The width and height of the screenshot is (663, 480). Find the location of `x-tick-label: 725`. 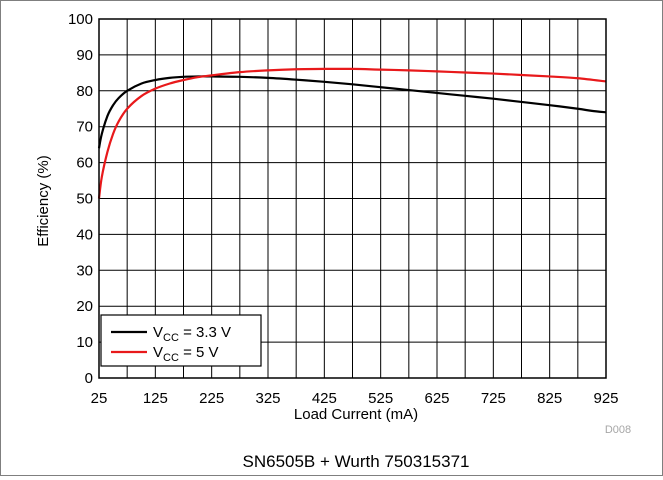

x-tick-label: 725 is located at coordinates (493, 398).